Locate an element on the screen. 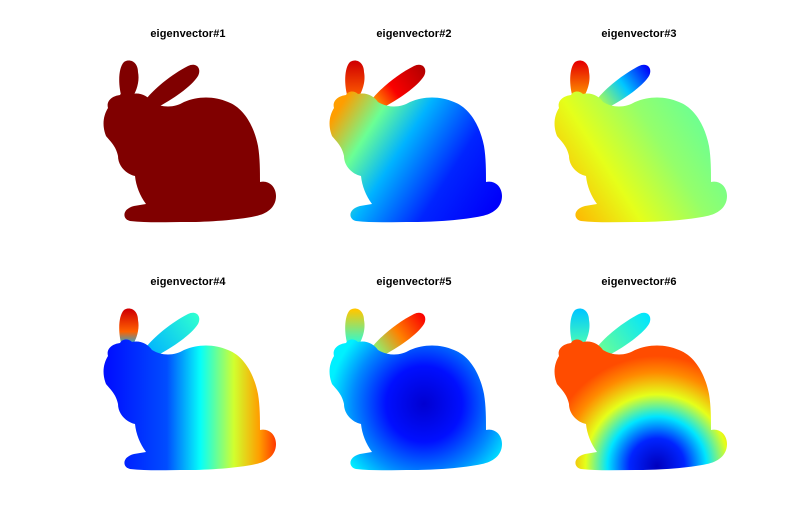  panel-title: eigenvector#3 is located at coordinates (639, 34).